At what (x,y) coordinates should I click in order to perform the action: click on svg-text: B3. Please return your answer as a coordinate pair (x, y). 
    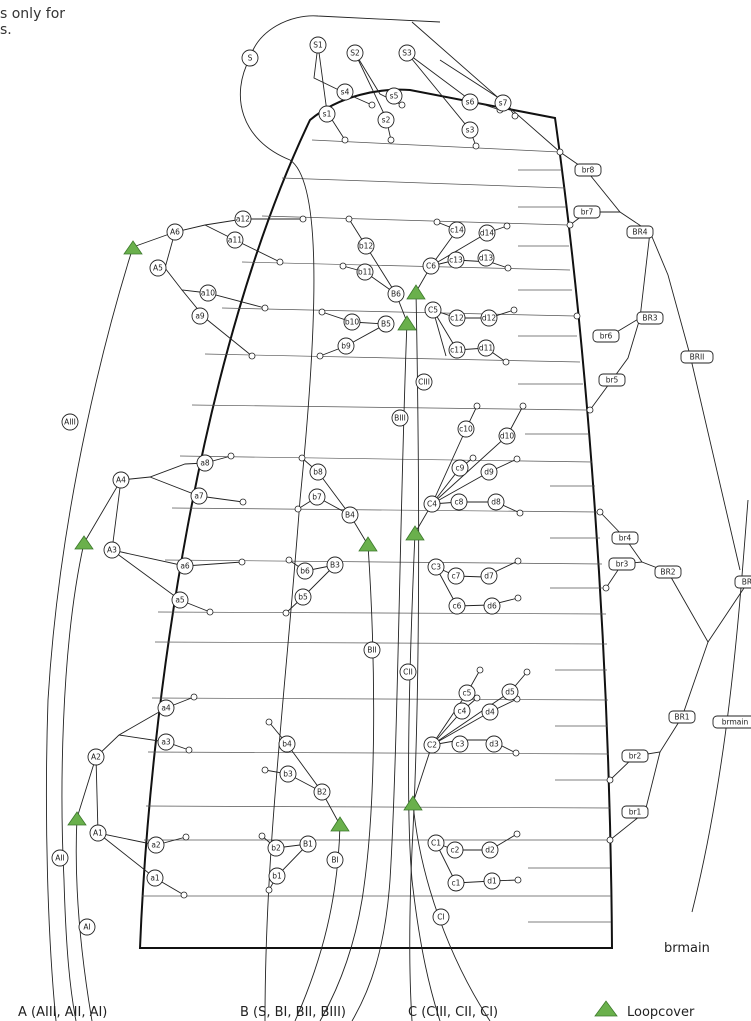
    Looking at the image, I should click on (335, 565).